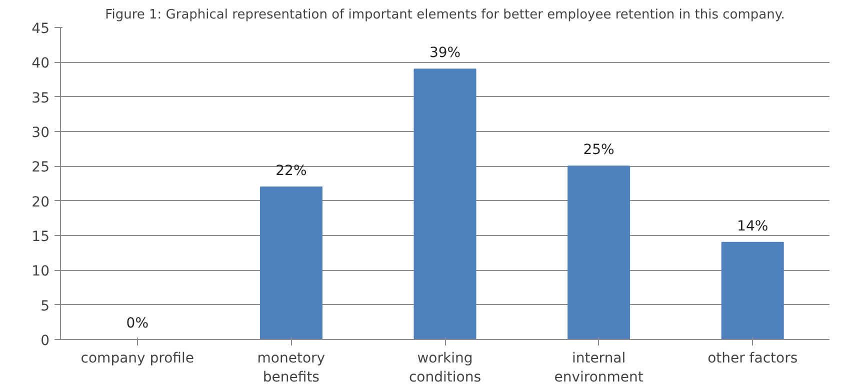 The height and width of the screenshot is (388, 844). Describe the element at coordinates (41, 29) in the screenshot. I see `y-tick-label: 45` at that location.